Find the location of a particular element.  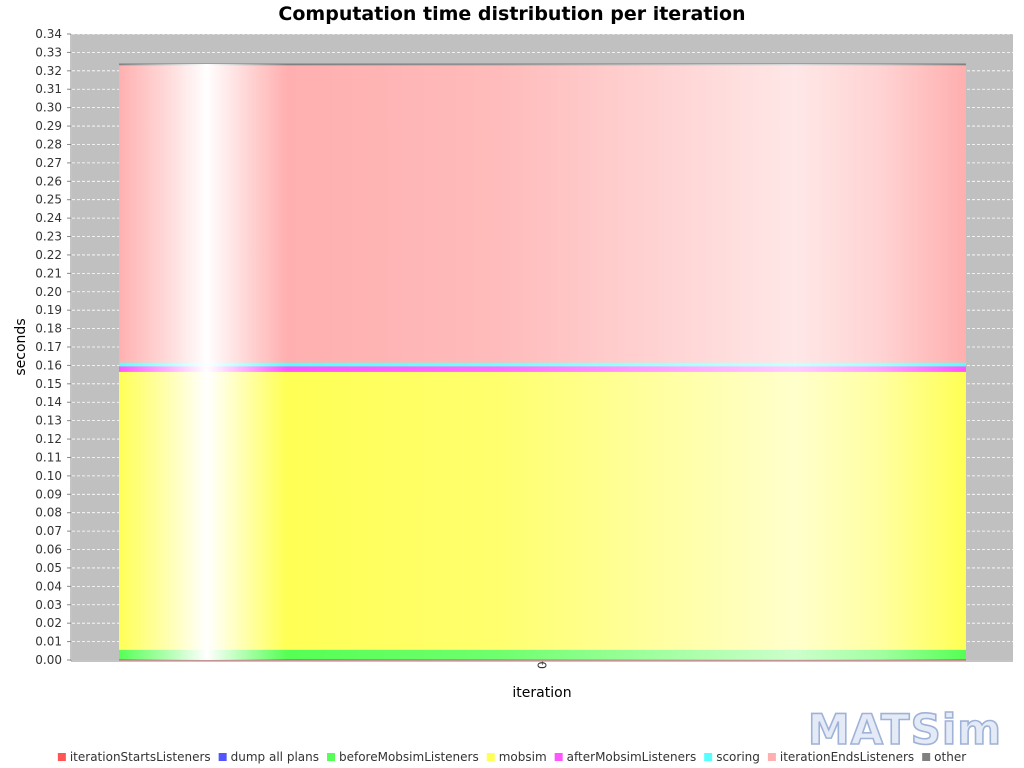

legend-item: afterMobsimListeners is located at coordinates (625, 757).